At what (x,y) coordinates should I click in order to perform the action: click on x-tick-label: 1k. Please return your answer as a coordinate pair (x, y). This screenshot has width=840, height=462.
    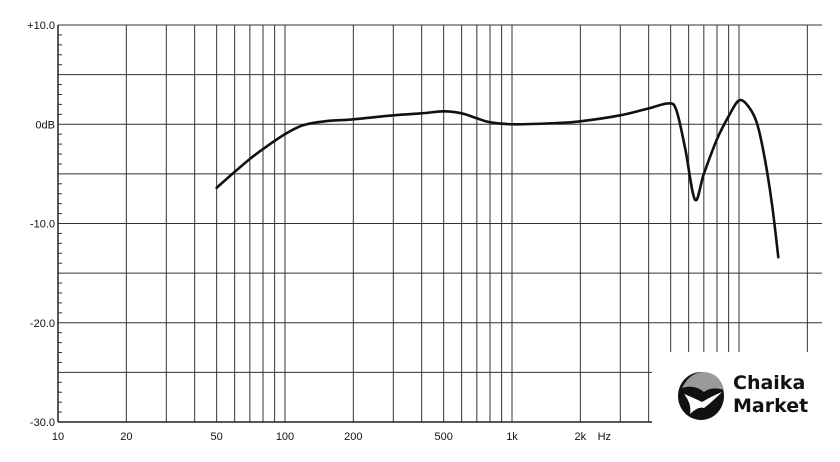
    Looking at the image, I should click on (512, 437).